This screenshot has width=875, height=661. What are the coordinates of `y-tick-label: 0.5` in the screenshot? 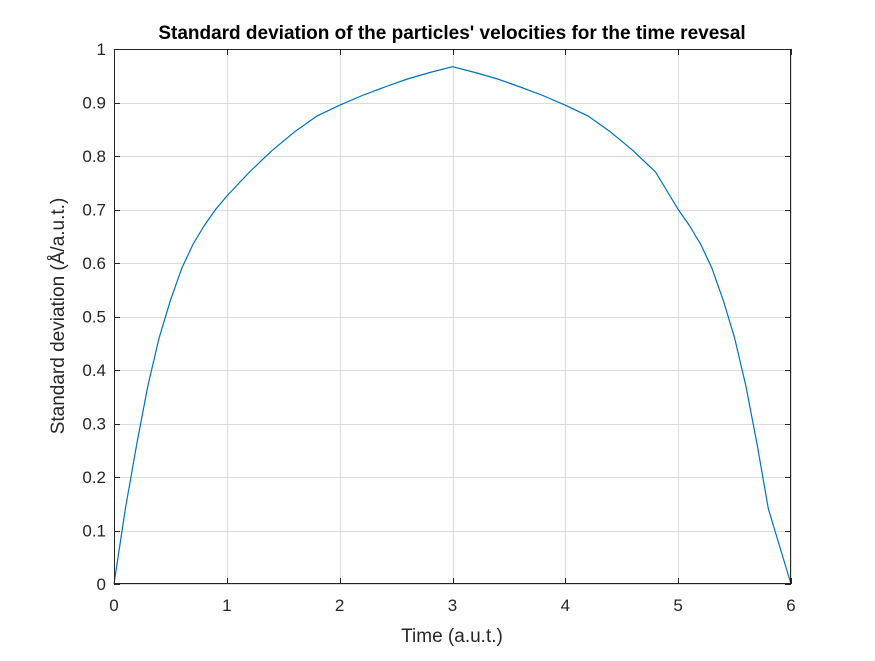 It's located at (94, 317).